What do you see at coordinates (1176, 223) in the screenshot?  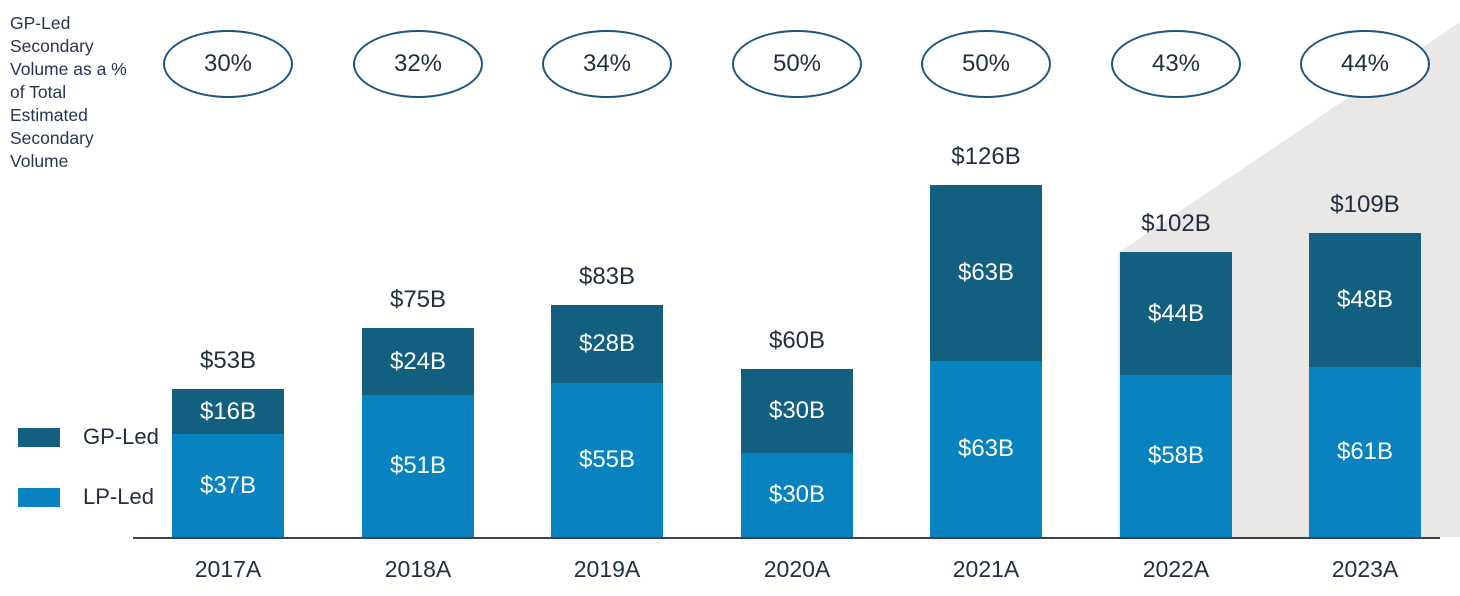 I see `bar-total-label: $102B` at bounding box center [1176, 223].